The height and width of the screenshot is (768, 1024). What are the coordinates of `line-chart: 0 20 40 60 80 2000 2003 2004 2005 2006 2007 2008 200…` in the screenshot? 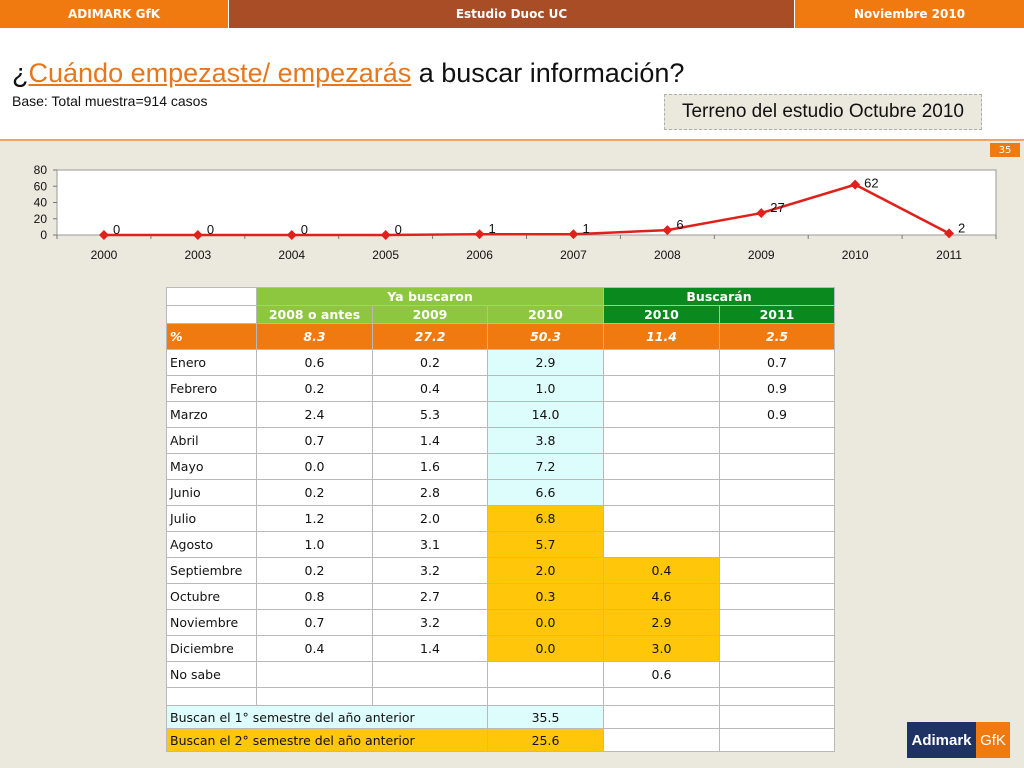 It's located at (512, 217).